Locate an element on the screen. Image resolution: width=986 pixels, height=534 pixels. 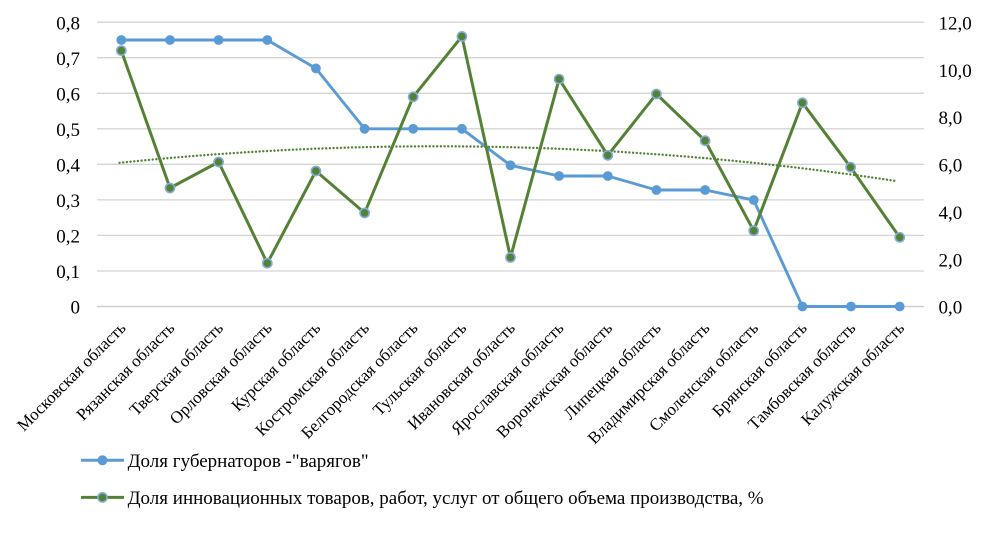
svg-text: 8,0 is located at coordinates (951, 118).